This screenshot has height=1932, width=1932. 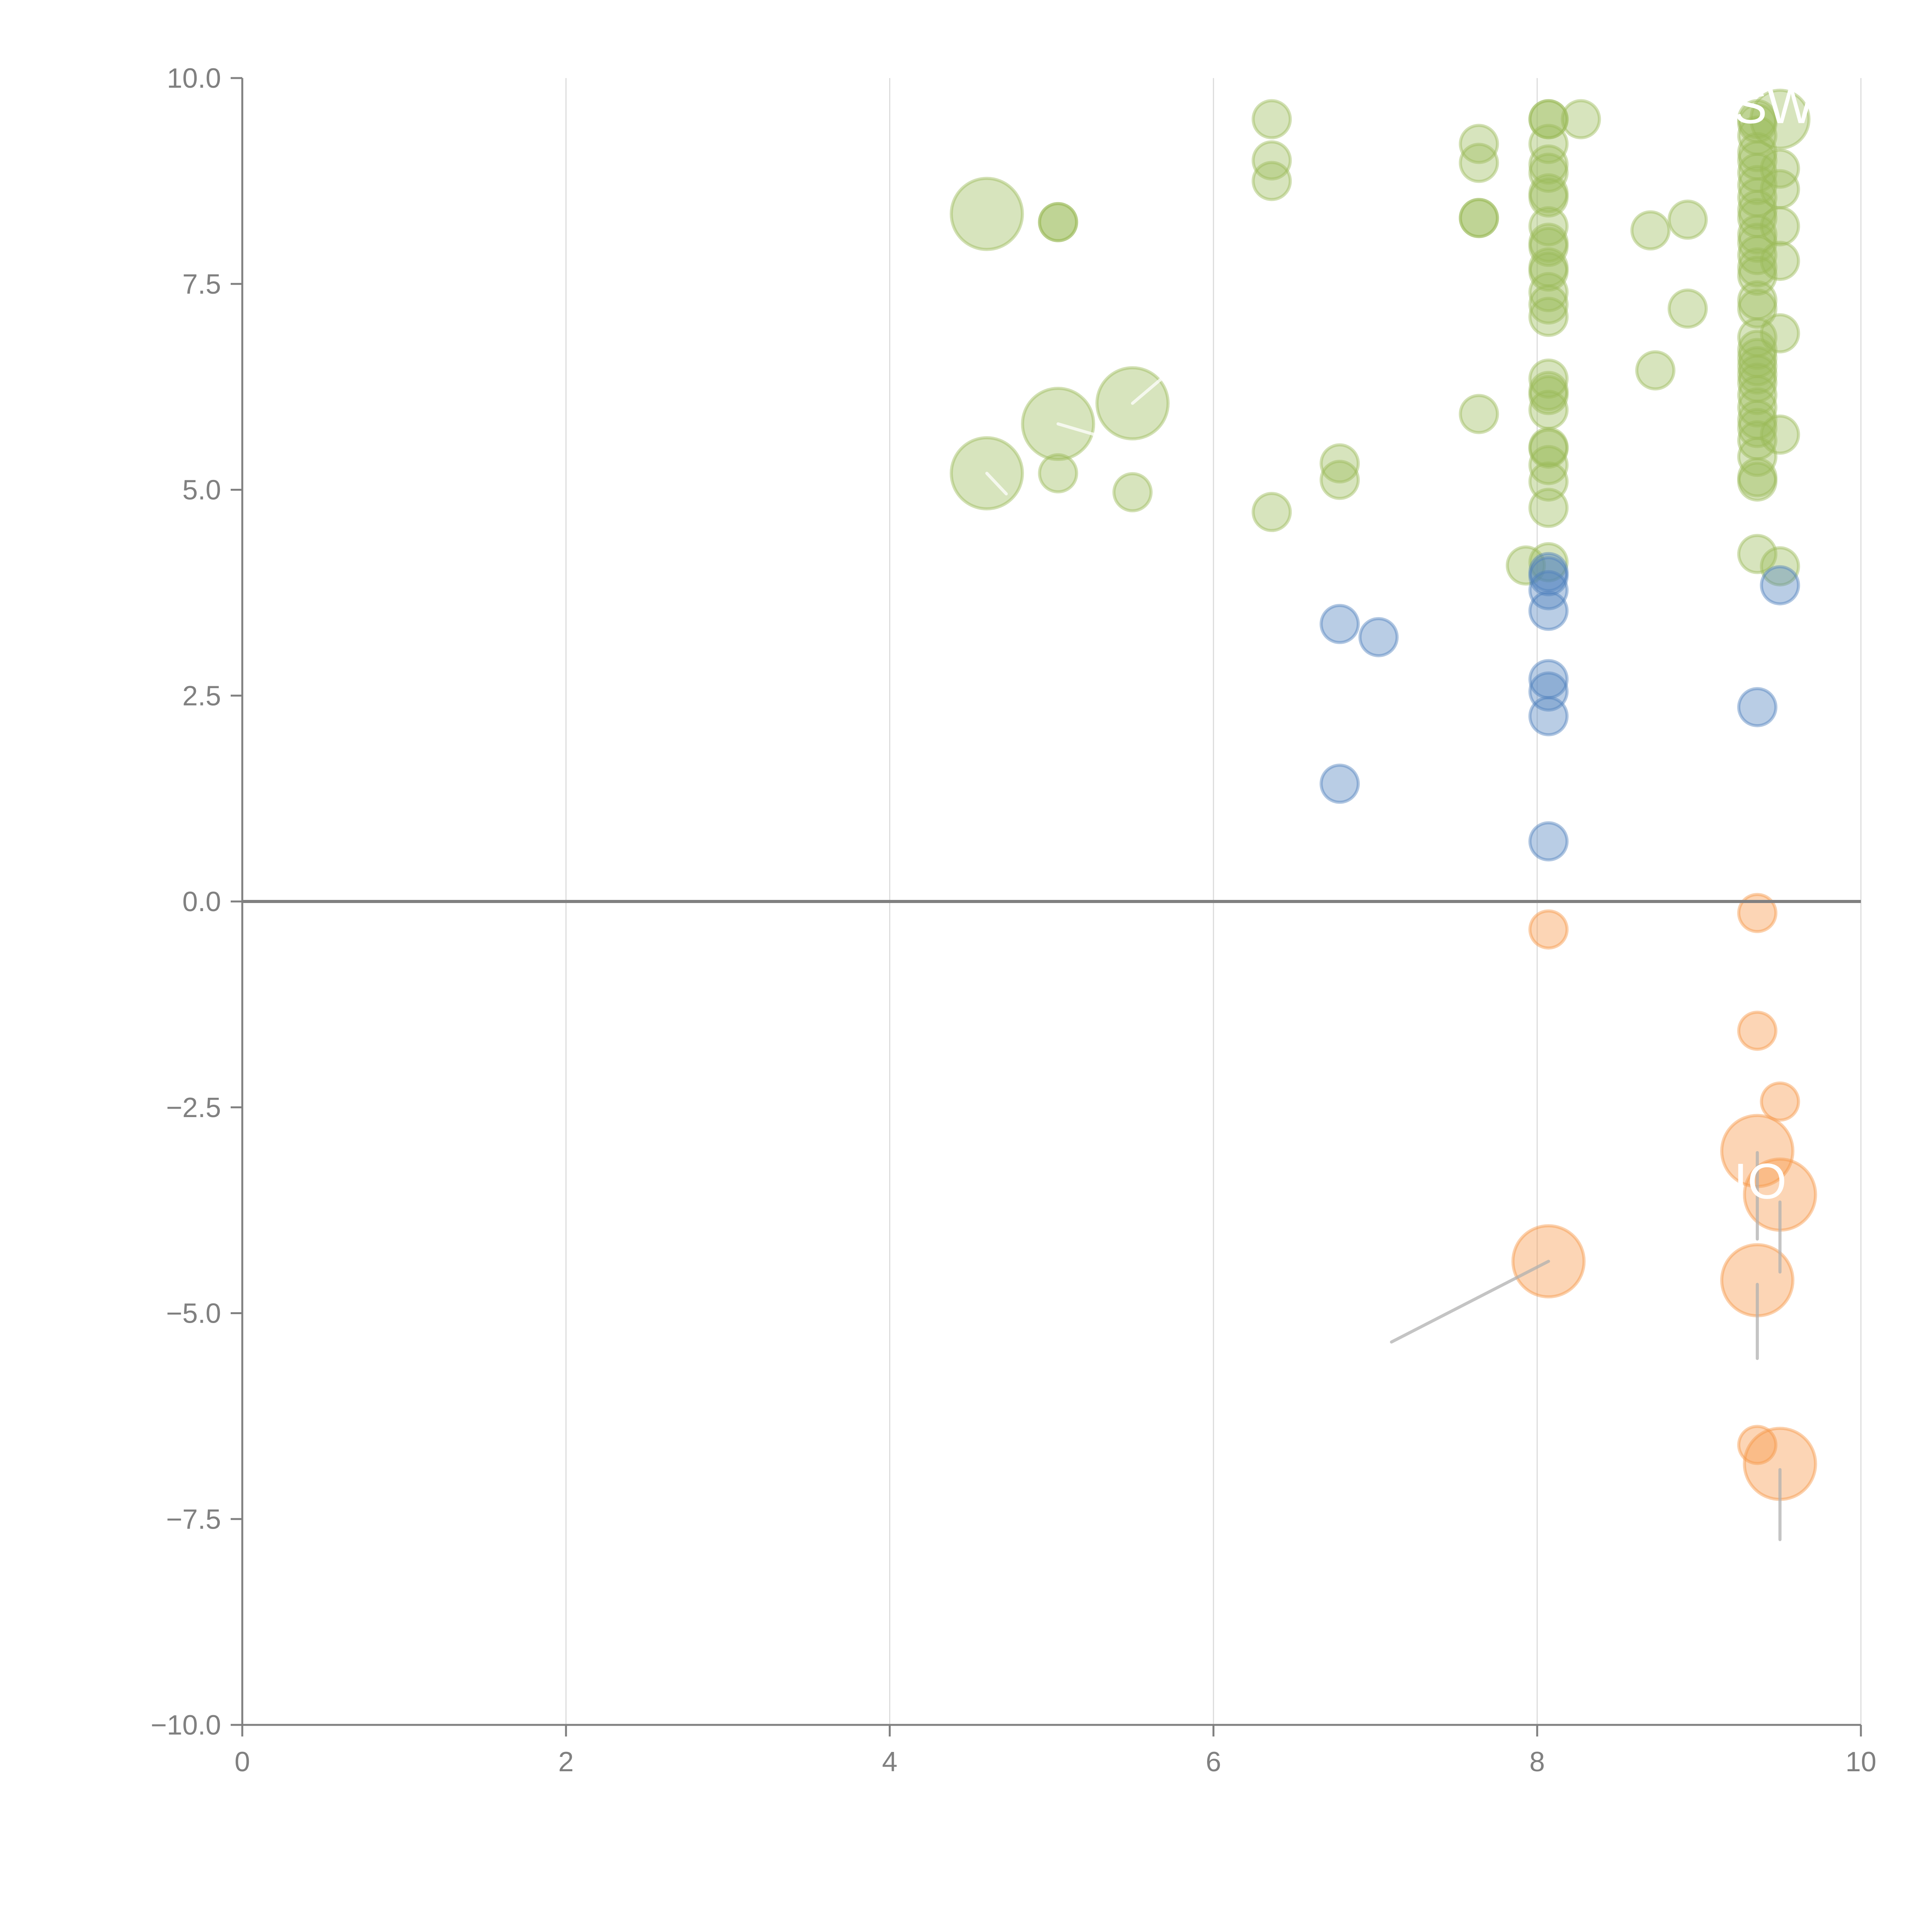 What do you see at coordinates (1760, 1181) in the screenshot?
I see `annotation-label: IO` at bounding box center [1760, 1181].